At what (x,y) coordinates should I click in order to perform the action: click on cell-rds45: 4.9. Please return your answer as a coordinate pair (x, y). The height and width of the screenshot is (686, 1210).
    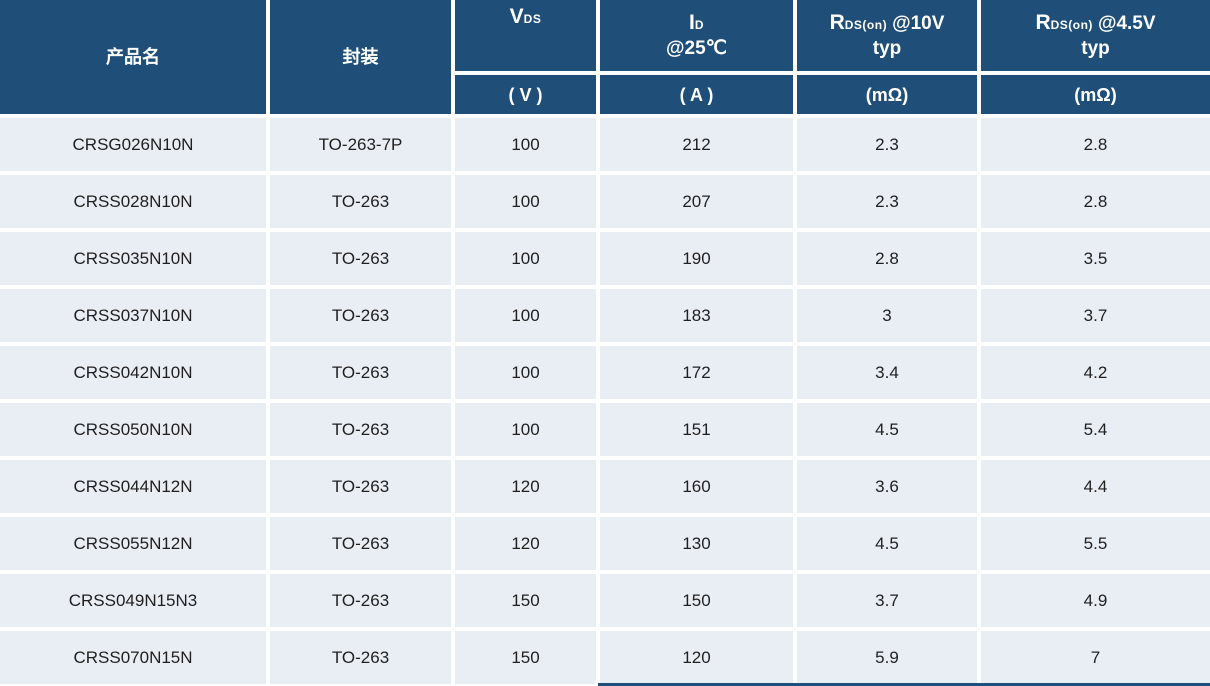
    Looking at the image, I should click on (1095, 600).